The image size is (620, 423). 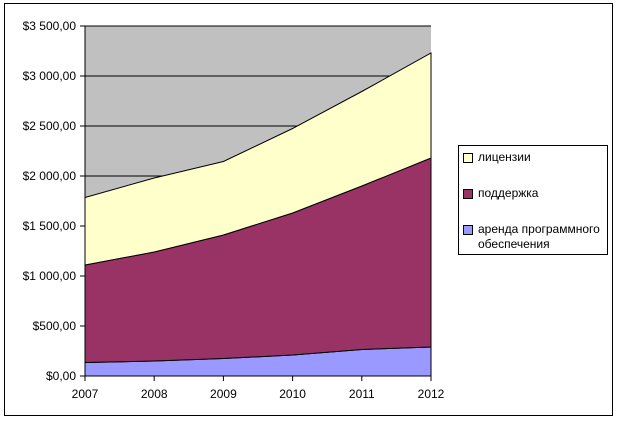 I want to click on x-axis-ticks: 2007 2008 2009 2010 2011 2012, so click(x=258, y=388).